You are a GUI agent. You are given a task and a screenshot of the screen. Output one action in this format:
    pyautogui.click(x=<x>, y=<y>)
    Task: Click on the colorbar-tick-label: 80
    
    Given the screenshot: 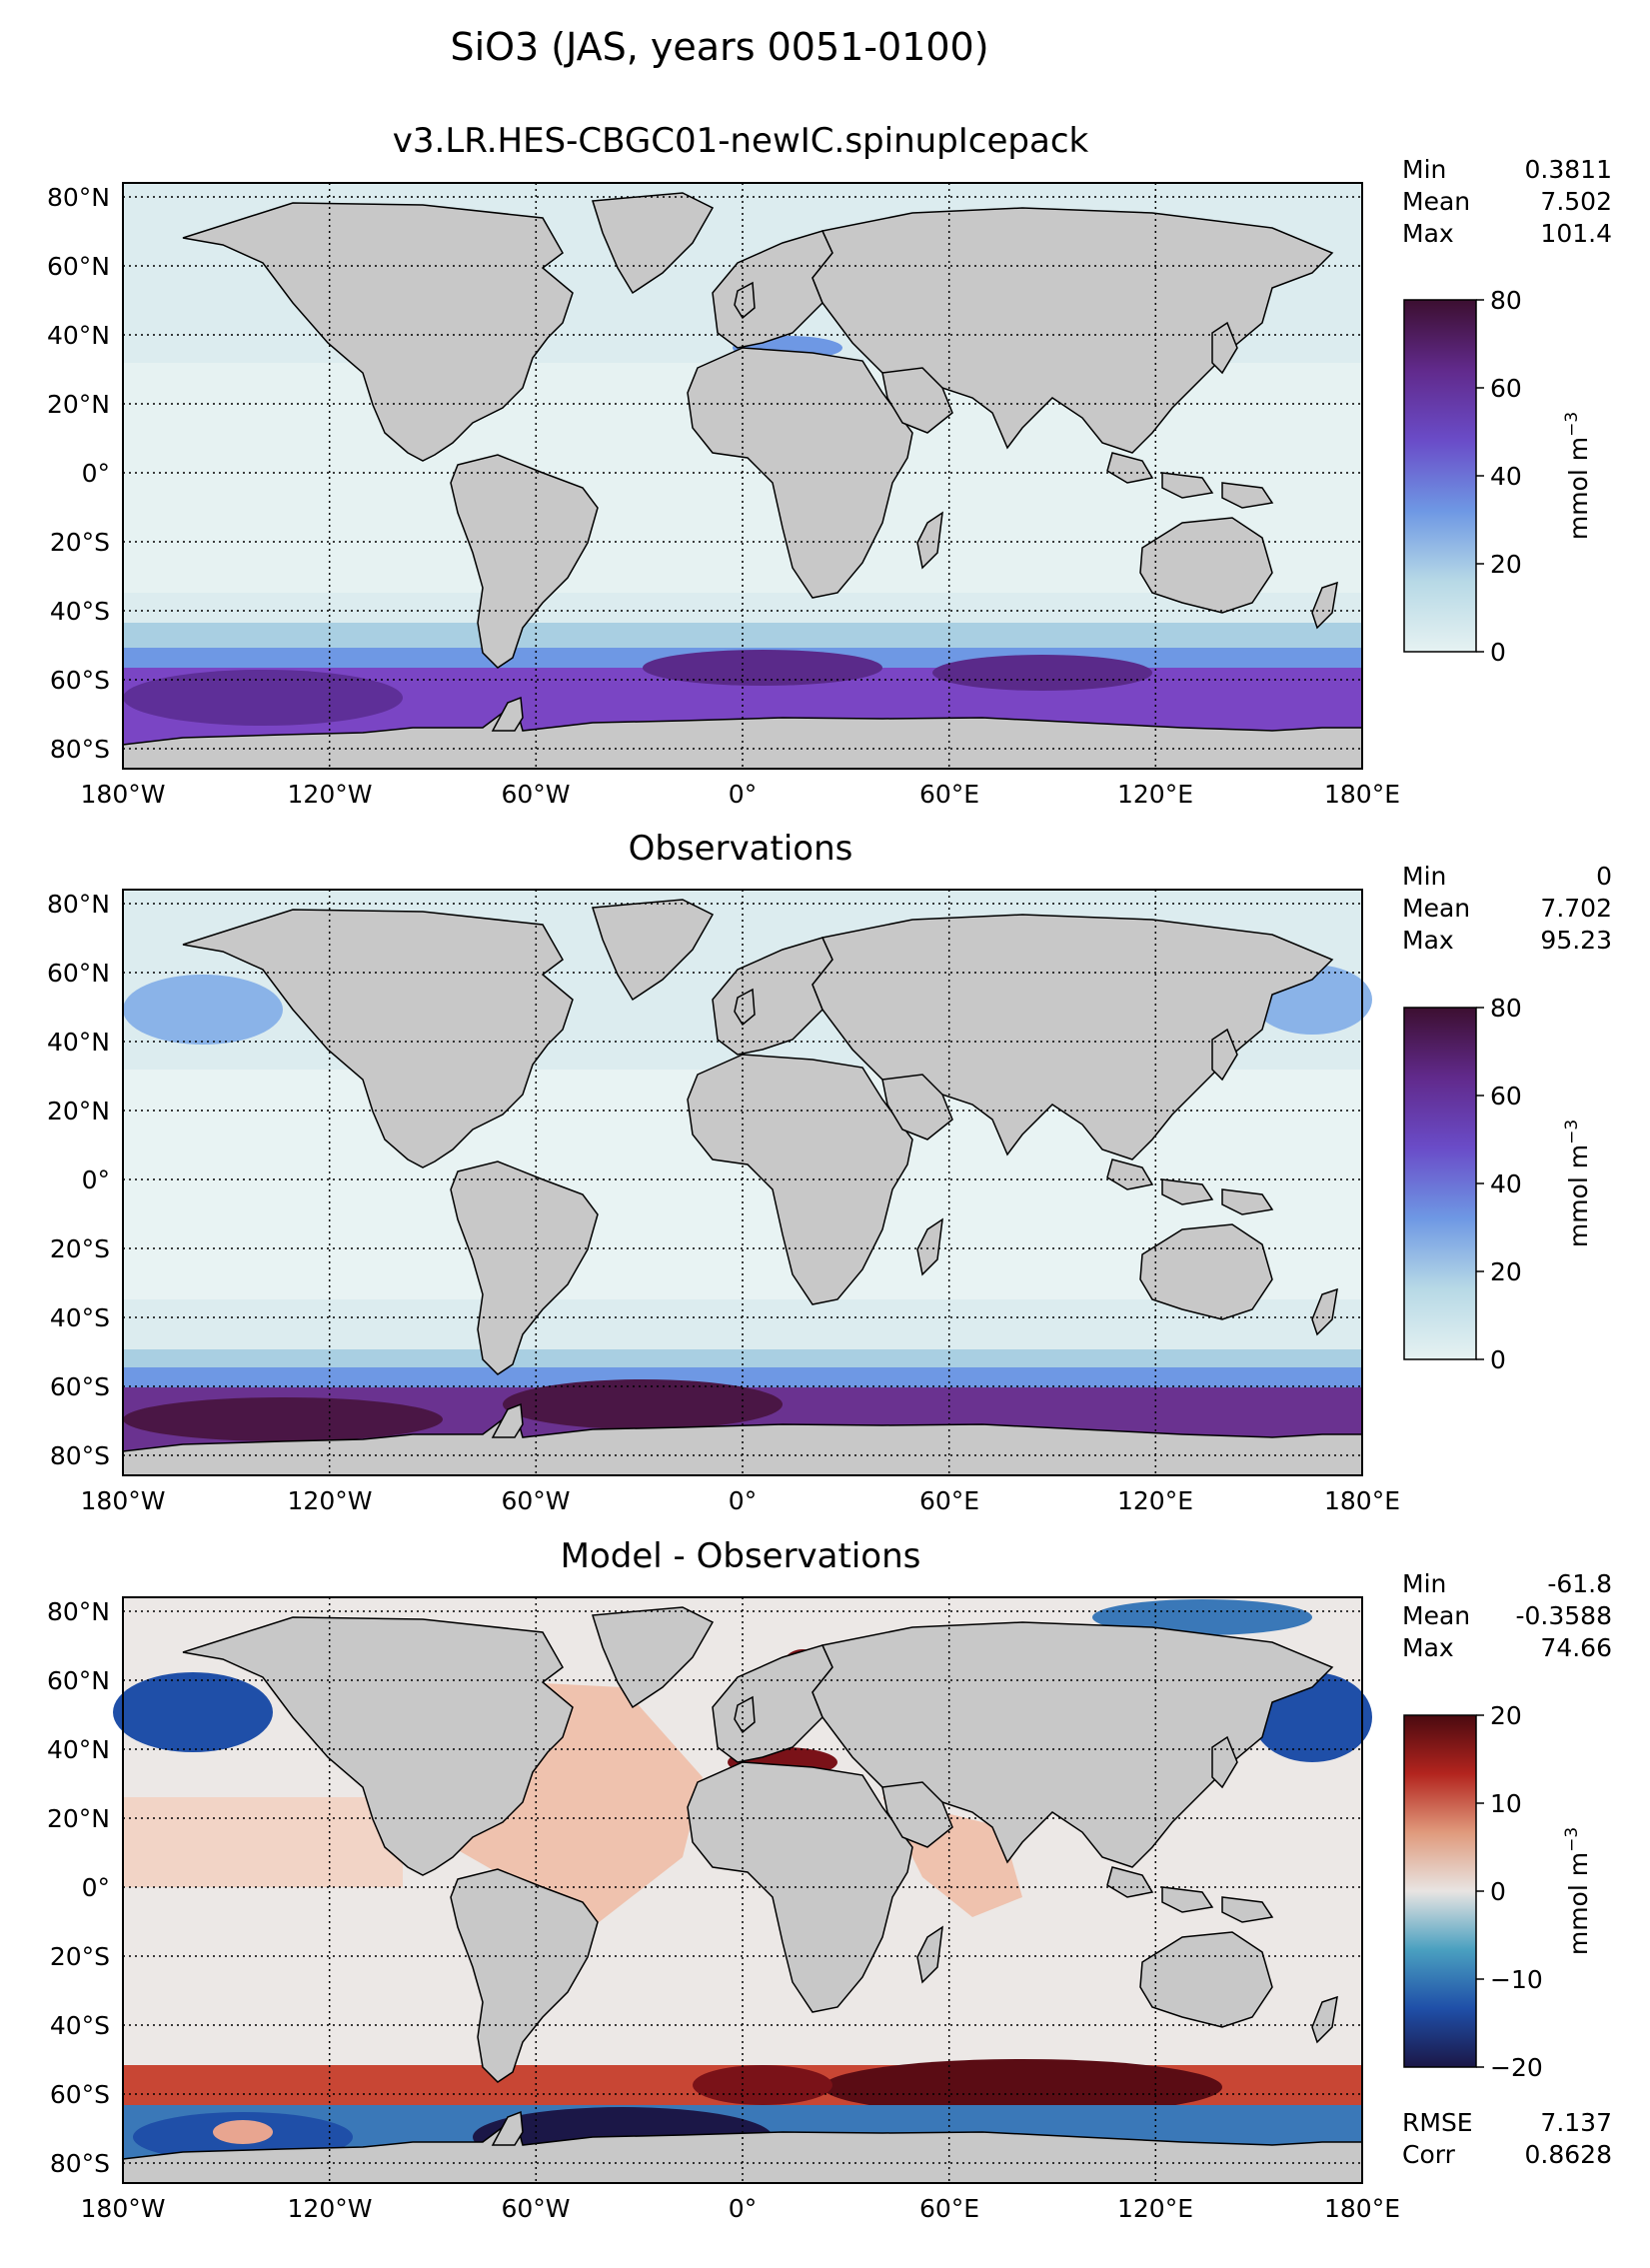 What is the action you would take?
    pyautogui.click(x=1506, y=301)
    